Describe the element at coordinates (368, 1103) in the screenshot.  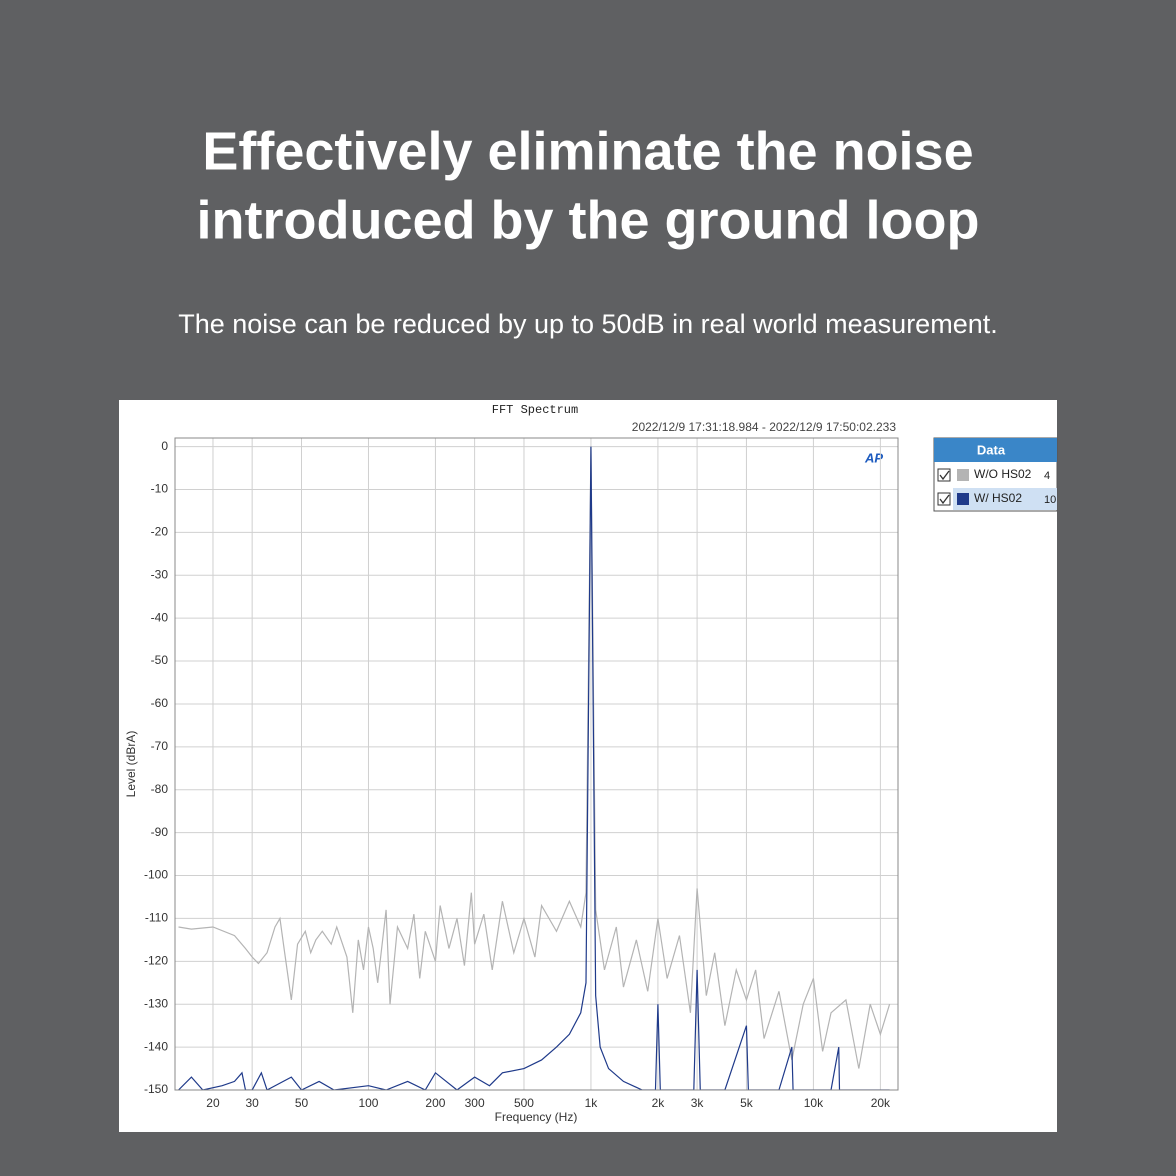
I see `x-tick-label: 100` at that location.